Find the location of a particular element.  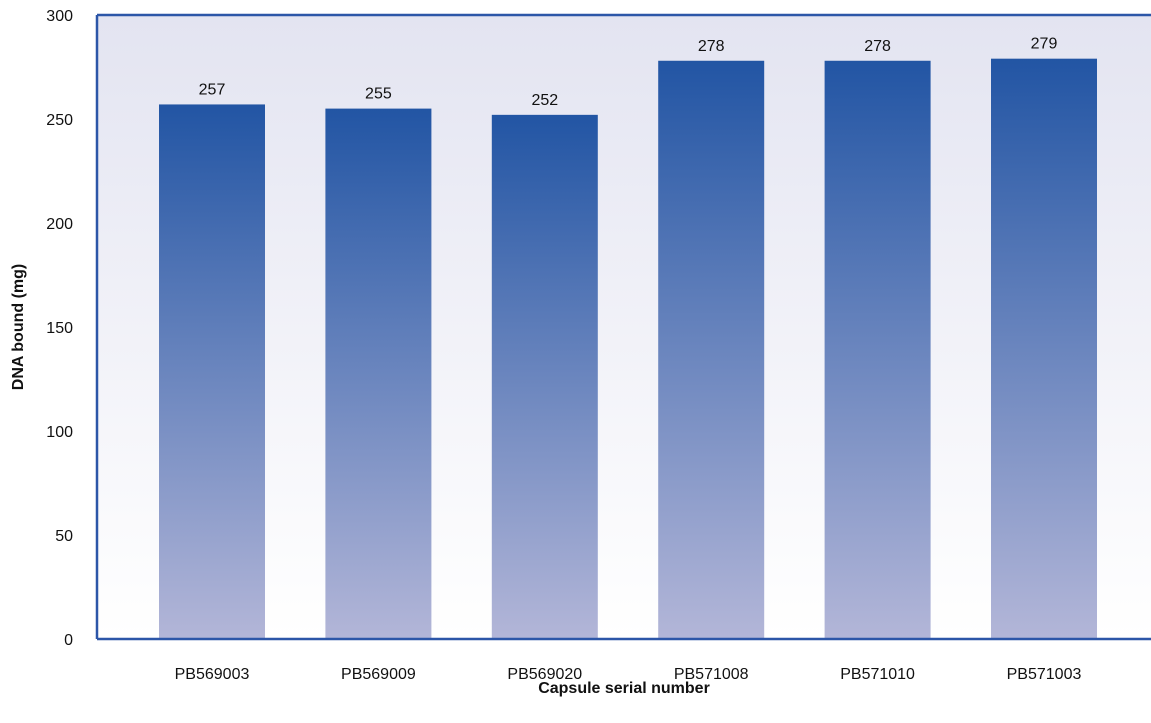

x-tick-label: PB569020 is located at coordinates (544, 674).